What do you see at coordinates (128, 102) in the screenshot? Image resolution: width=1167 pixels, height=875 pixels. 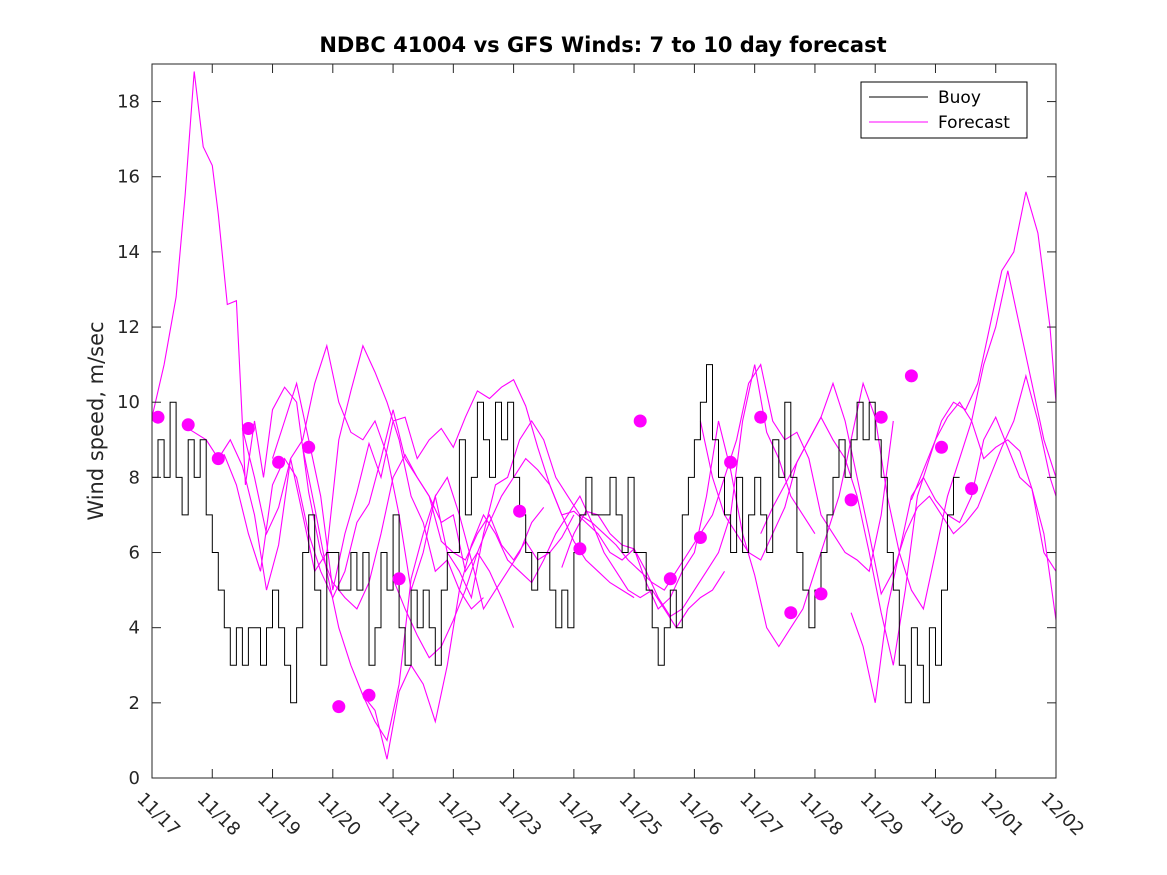 I see `y-tick-label: 18` at bounding box center [128, 102].